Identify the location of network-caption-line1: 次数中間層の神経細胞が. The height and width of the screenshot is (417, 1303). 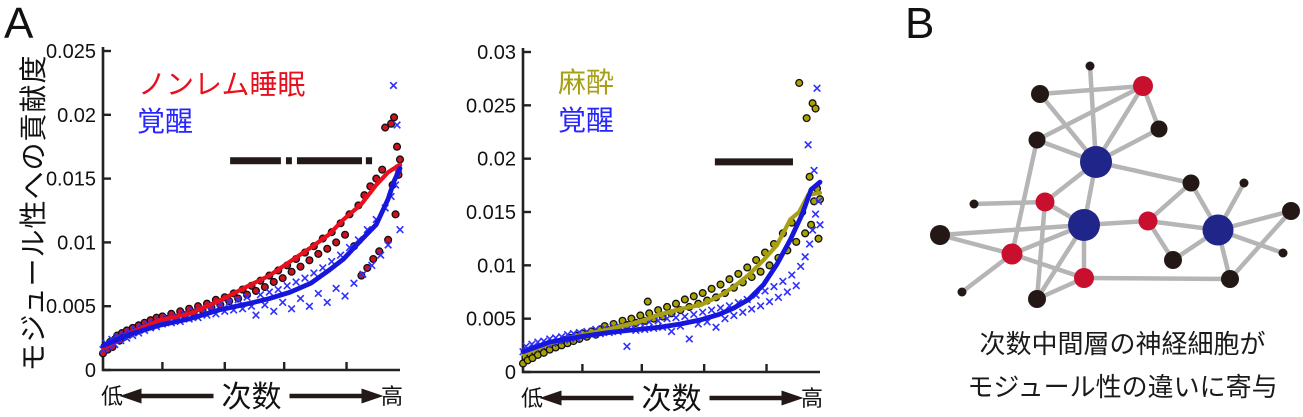
(1122, 344).